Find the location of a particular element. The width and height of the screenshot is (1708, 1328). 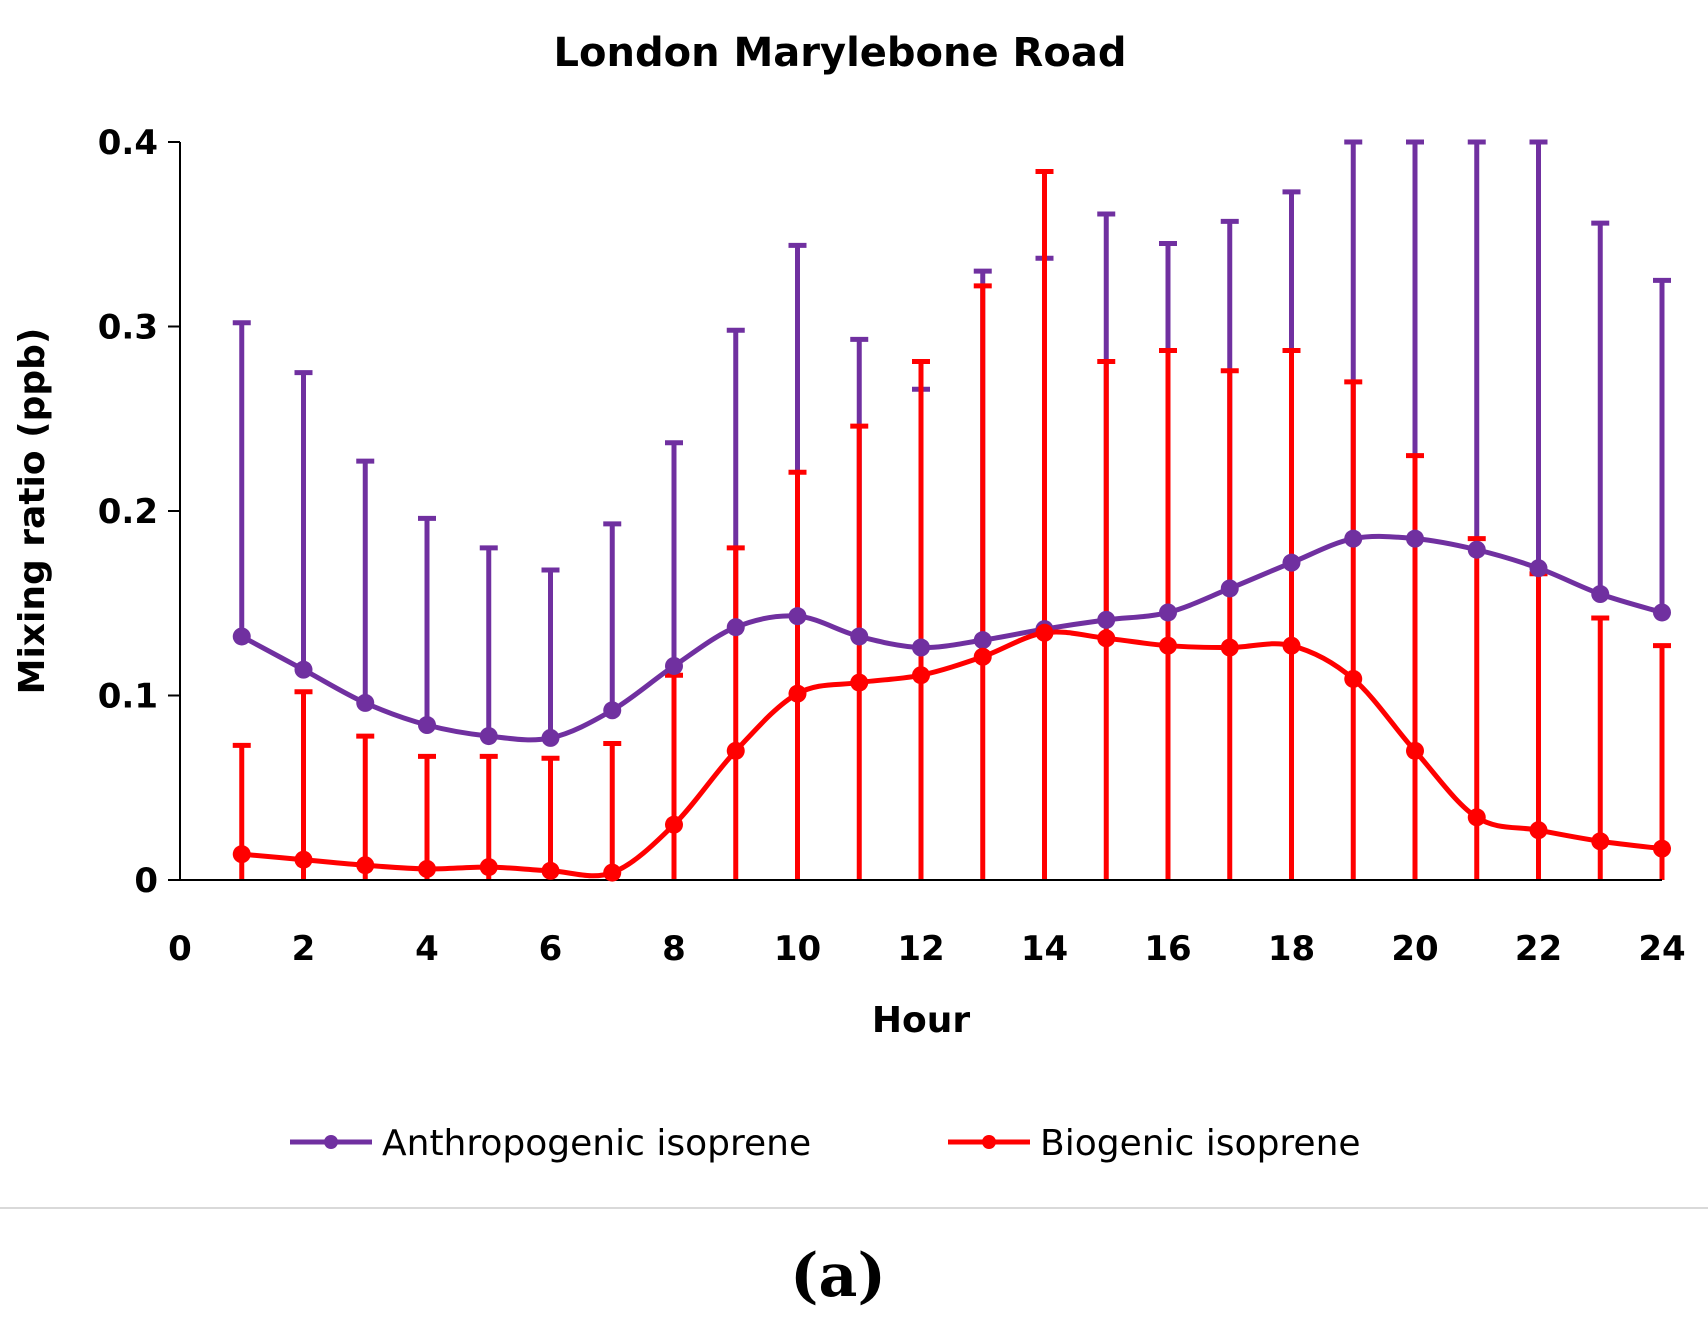

y-tick-label: 0.1 is located at coordinates (128, 697).